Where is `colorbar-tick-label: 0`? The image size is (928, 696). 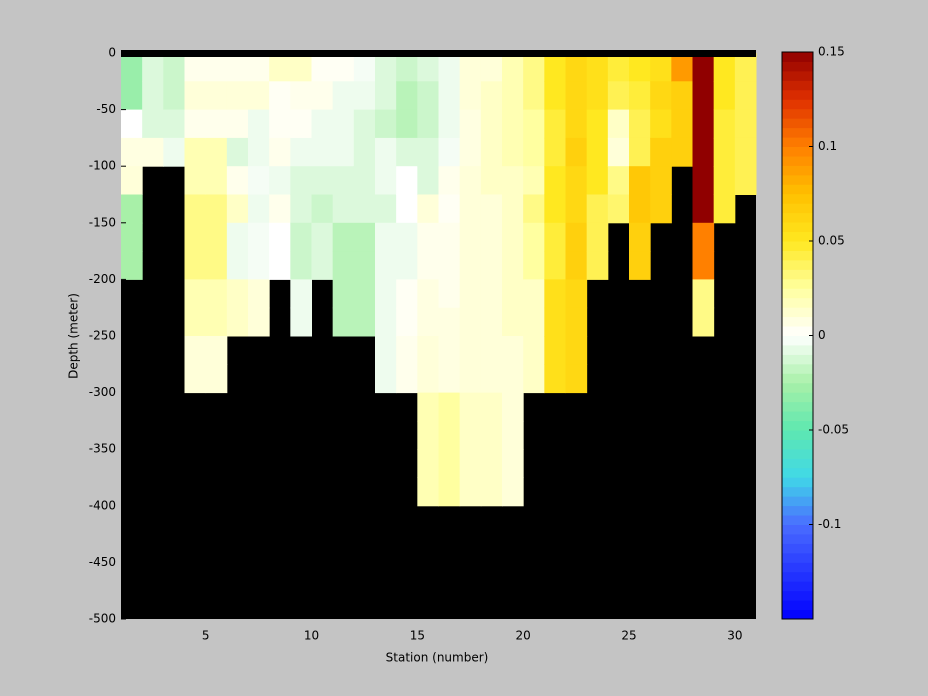 colorbar-tick-label: 0 is located at coordinates (822, 335).